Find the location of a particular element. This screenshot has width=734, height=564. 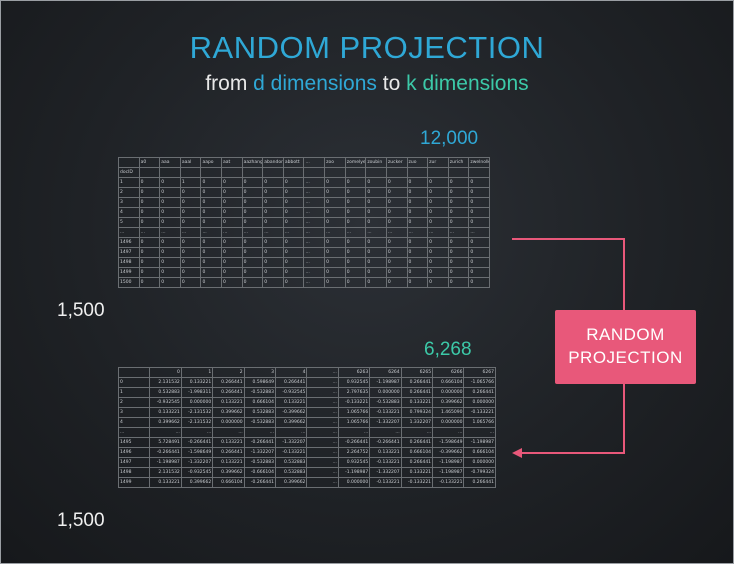

subtitle-d-dimensions: d dimensions is located at coordinates (315, 83).